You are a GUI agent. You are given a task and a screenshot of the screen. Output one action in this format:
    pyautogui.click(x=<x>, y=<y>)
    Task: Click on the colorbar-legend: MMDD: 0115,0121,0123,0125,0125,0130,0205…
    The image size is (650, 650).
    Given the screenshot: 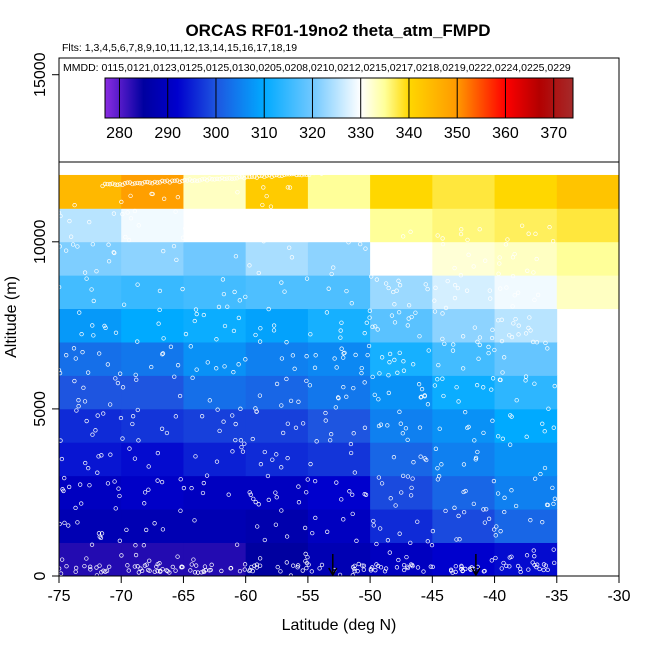 What is the action you would take?
    pyautogui.click(x=339, y=110)
    